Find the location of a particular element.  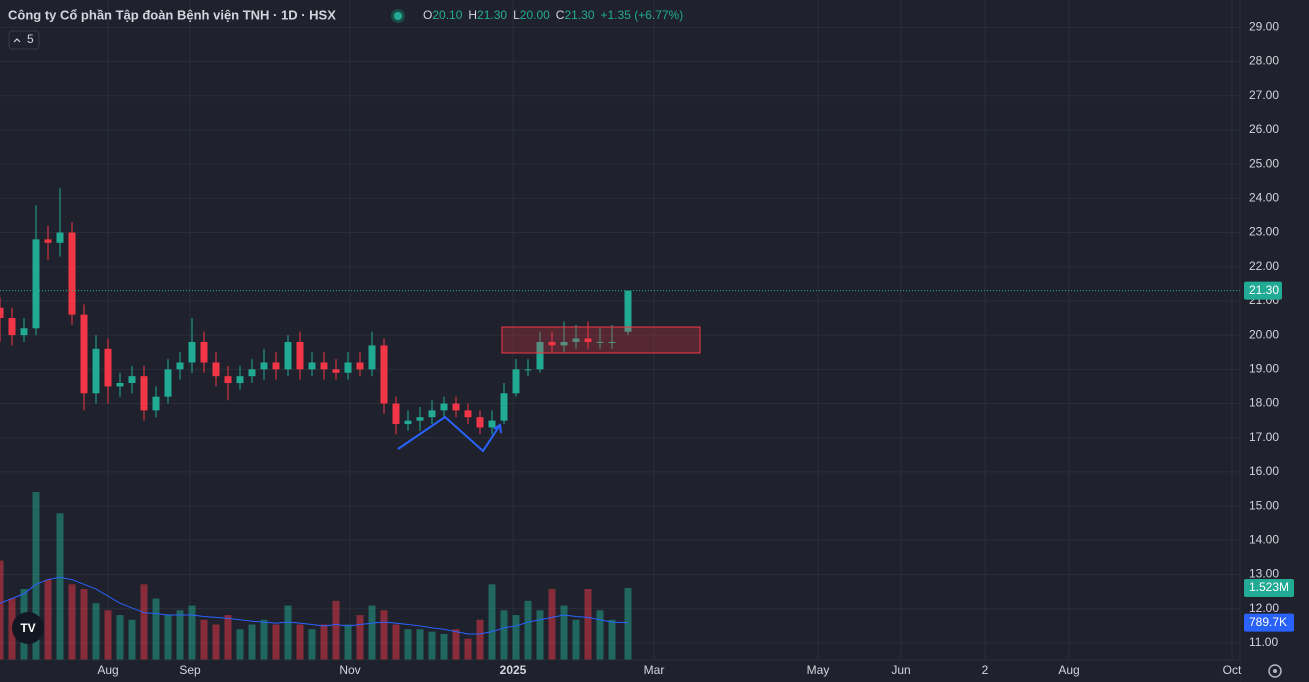

logo is located at coordinates (28, 628).